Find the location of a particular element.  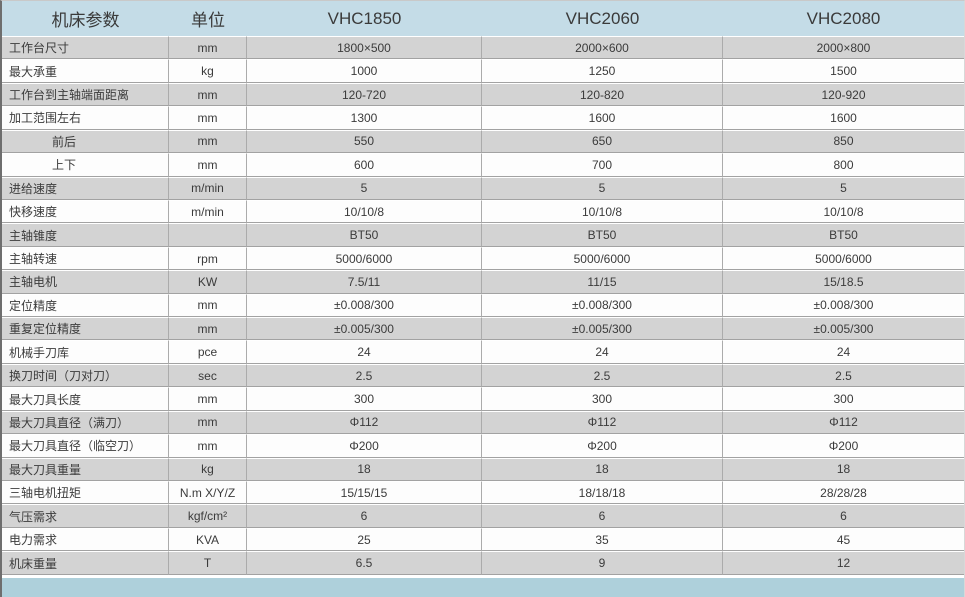

vhc1850-value-cell: 1000 is located at coordinates (364, 71).